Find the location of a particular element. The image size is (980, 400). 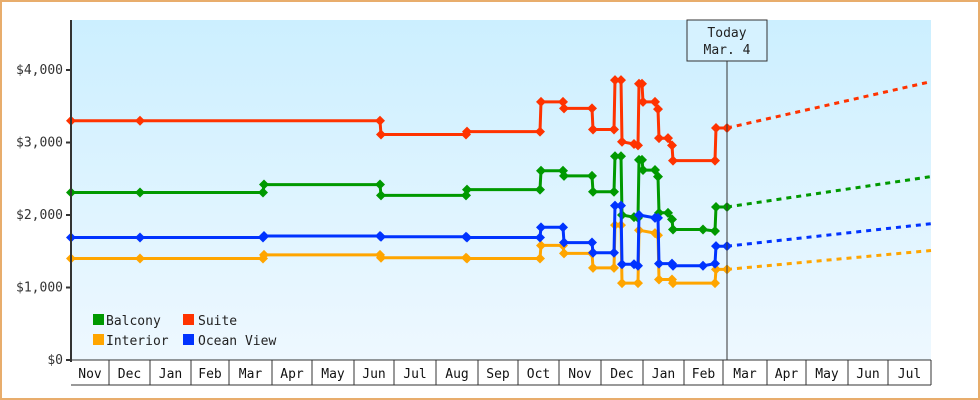

x-month-label: Oct is located at coordinates (538, 374).